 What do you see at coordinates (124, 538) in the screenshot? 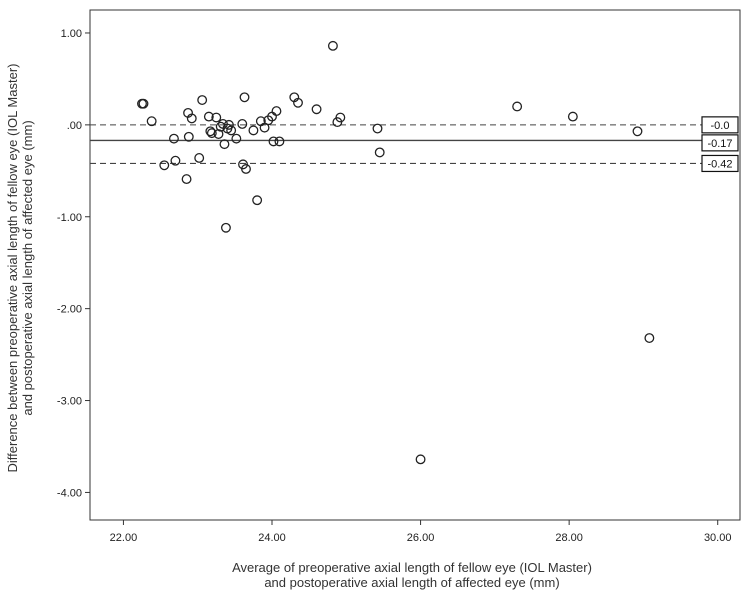
I see `x-tick-label: 22.00` at bounding box center [124, 538].